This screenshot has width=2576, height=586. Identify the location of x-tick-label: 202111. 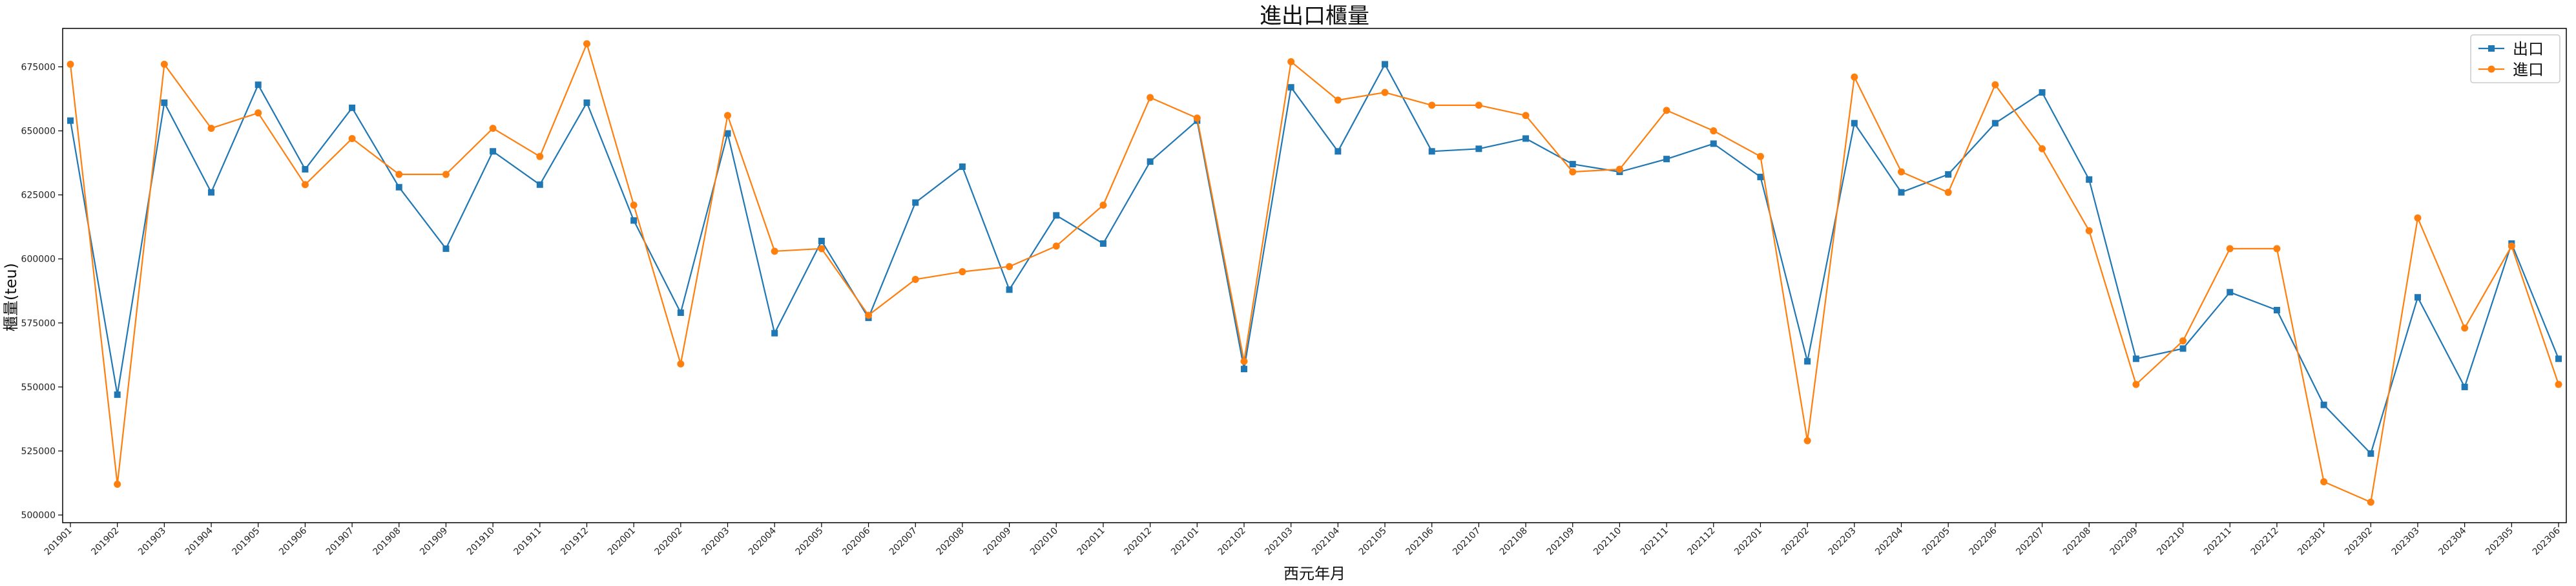
(1654, 542).